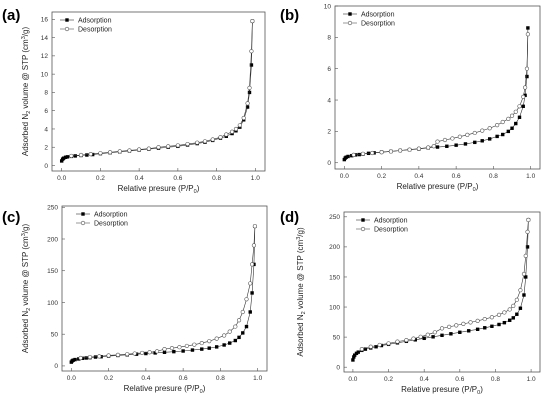 Image resolution: width=550 pixels, height=403 pixels. Describe the element at coordinates (424, 379) in the screenshot. I see `x-tick-label: 0.4` at that location.